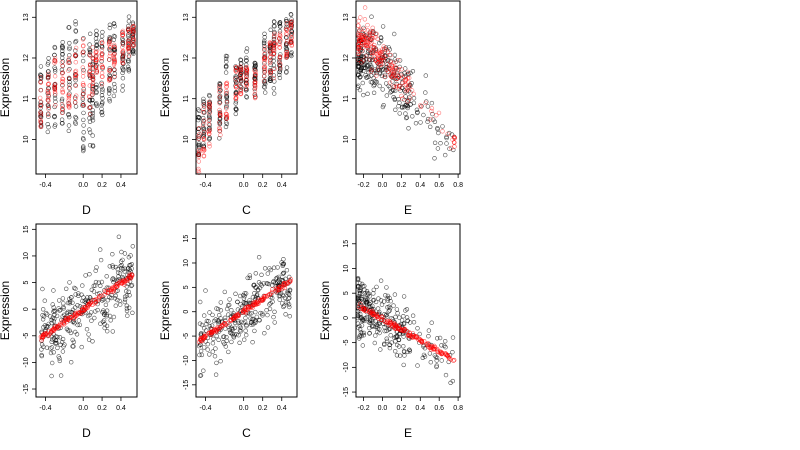  I want to click on x-tick-label: 0.0, so click(383, 408).